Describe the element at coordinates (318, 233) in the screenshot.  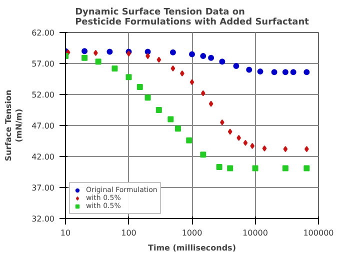
I see `x-tick-label: 100000` at that location.